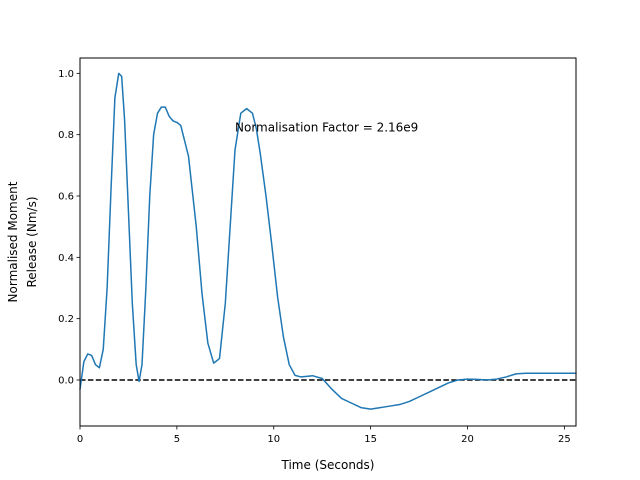  What do you see at coordinates (177, 439) in the screenshot?
I see `x-tick-label: 5` at bounding box center [177, 439].